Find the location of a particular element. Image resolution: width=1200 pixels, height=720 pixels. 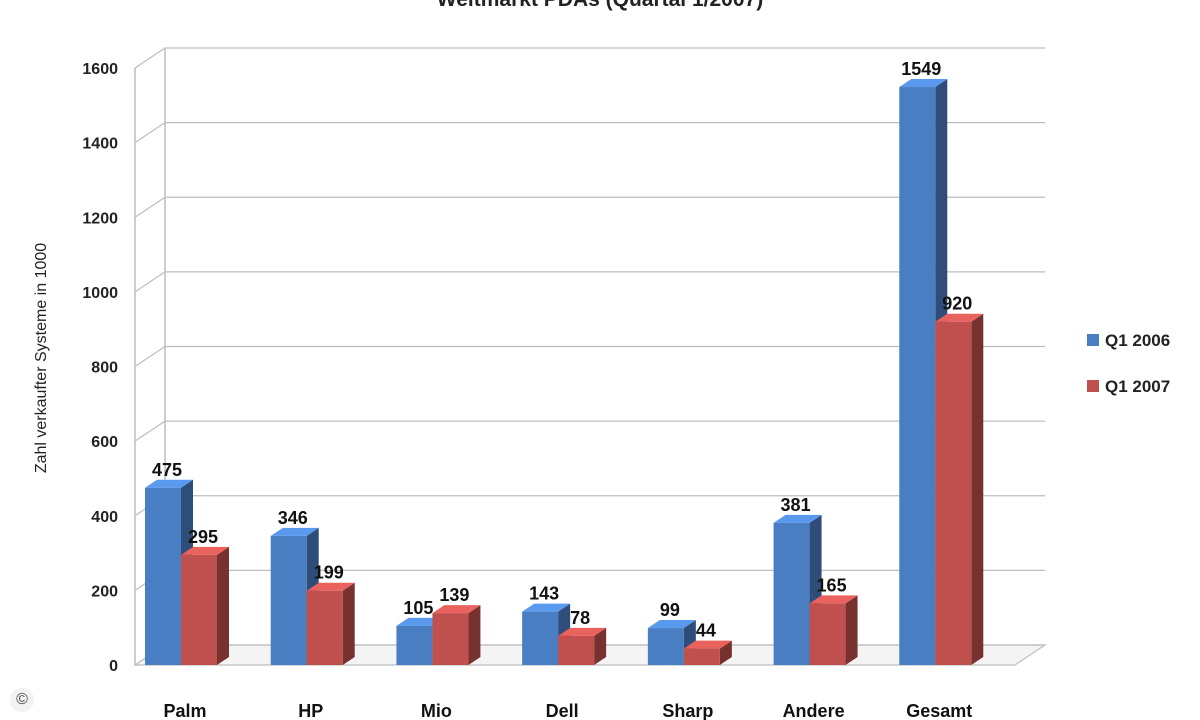

x-axis-ticks: Palm HP Mio Dell Sharp Andere Gesamt is located at coordinates (567, 710).